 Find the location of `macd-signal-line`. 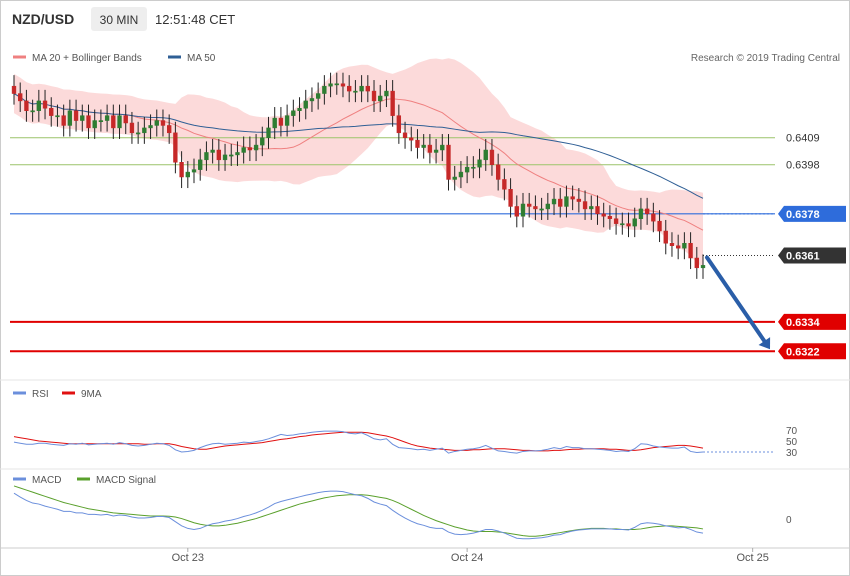

macd-signal-line is located at coordinates (358, 511).